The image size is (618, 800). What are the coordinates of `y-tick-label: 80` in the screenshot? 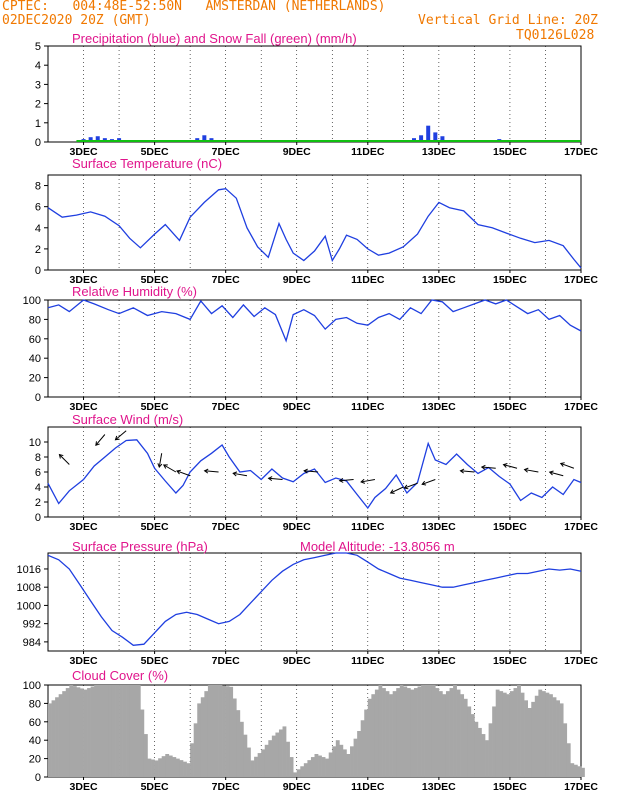 It's located at (35, 320).